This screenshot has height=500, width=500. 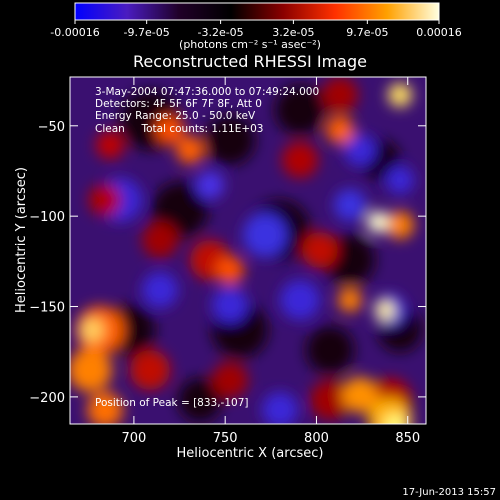 What do you see at coordinates (439, 32) in the screenshot?
I see `colorbar-tick-label: 0.00016` at bounding box center [439, 32].